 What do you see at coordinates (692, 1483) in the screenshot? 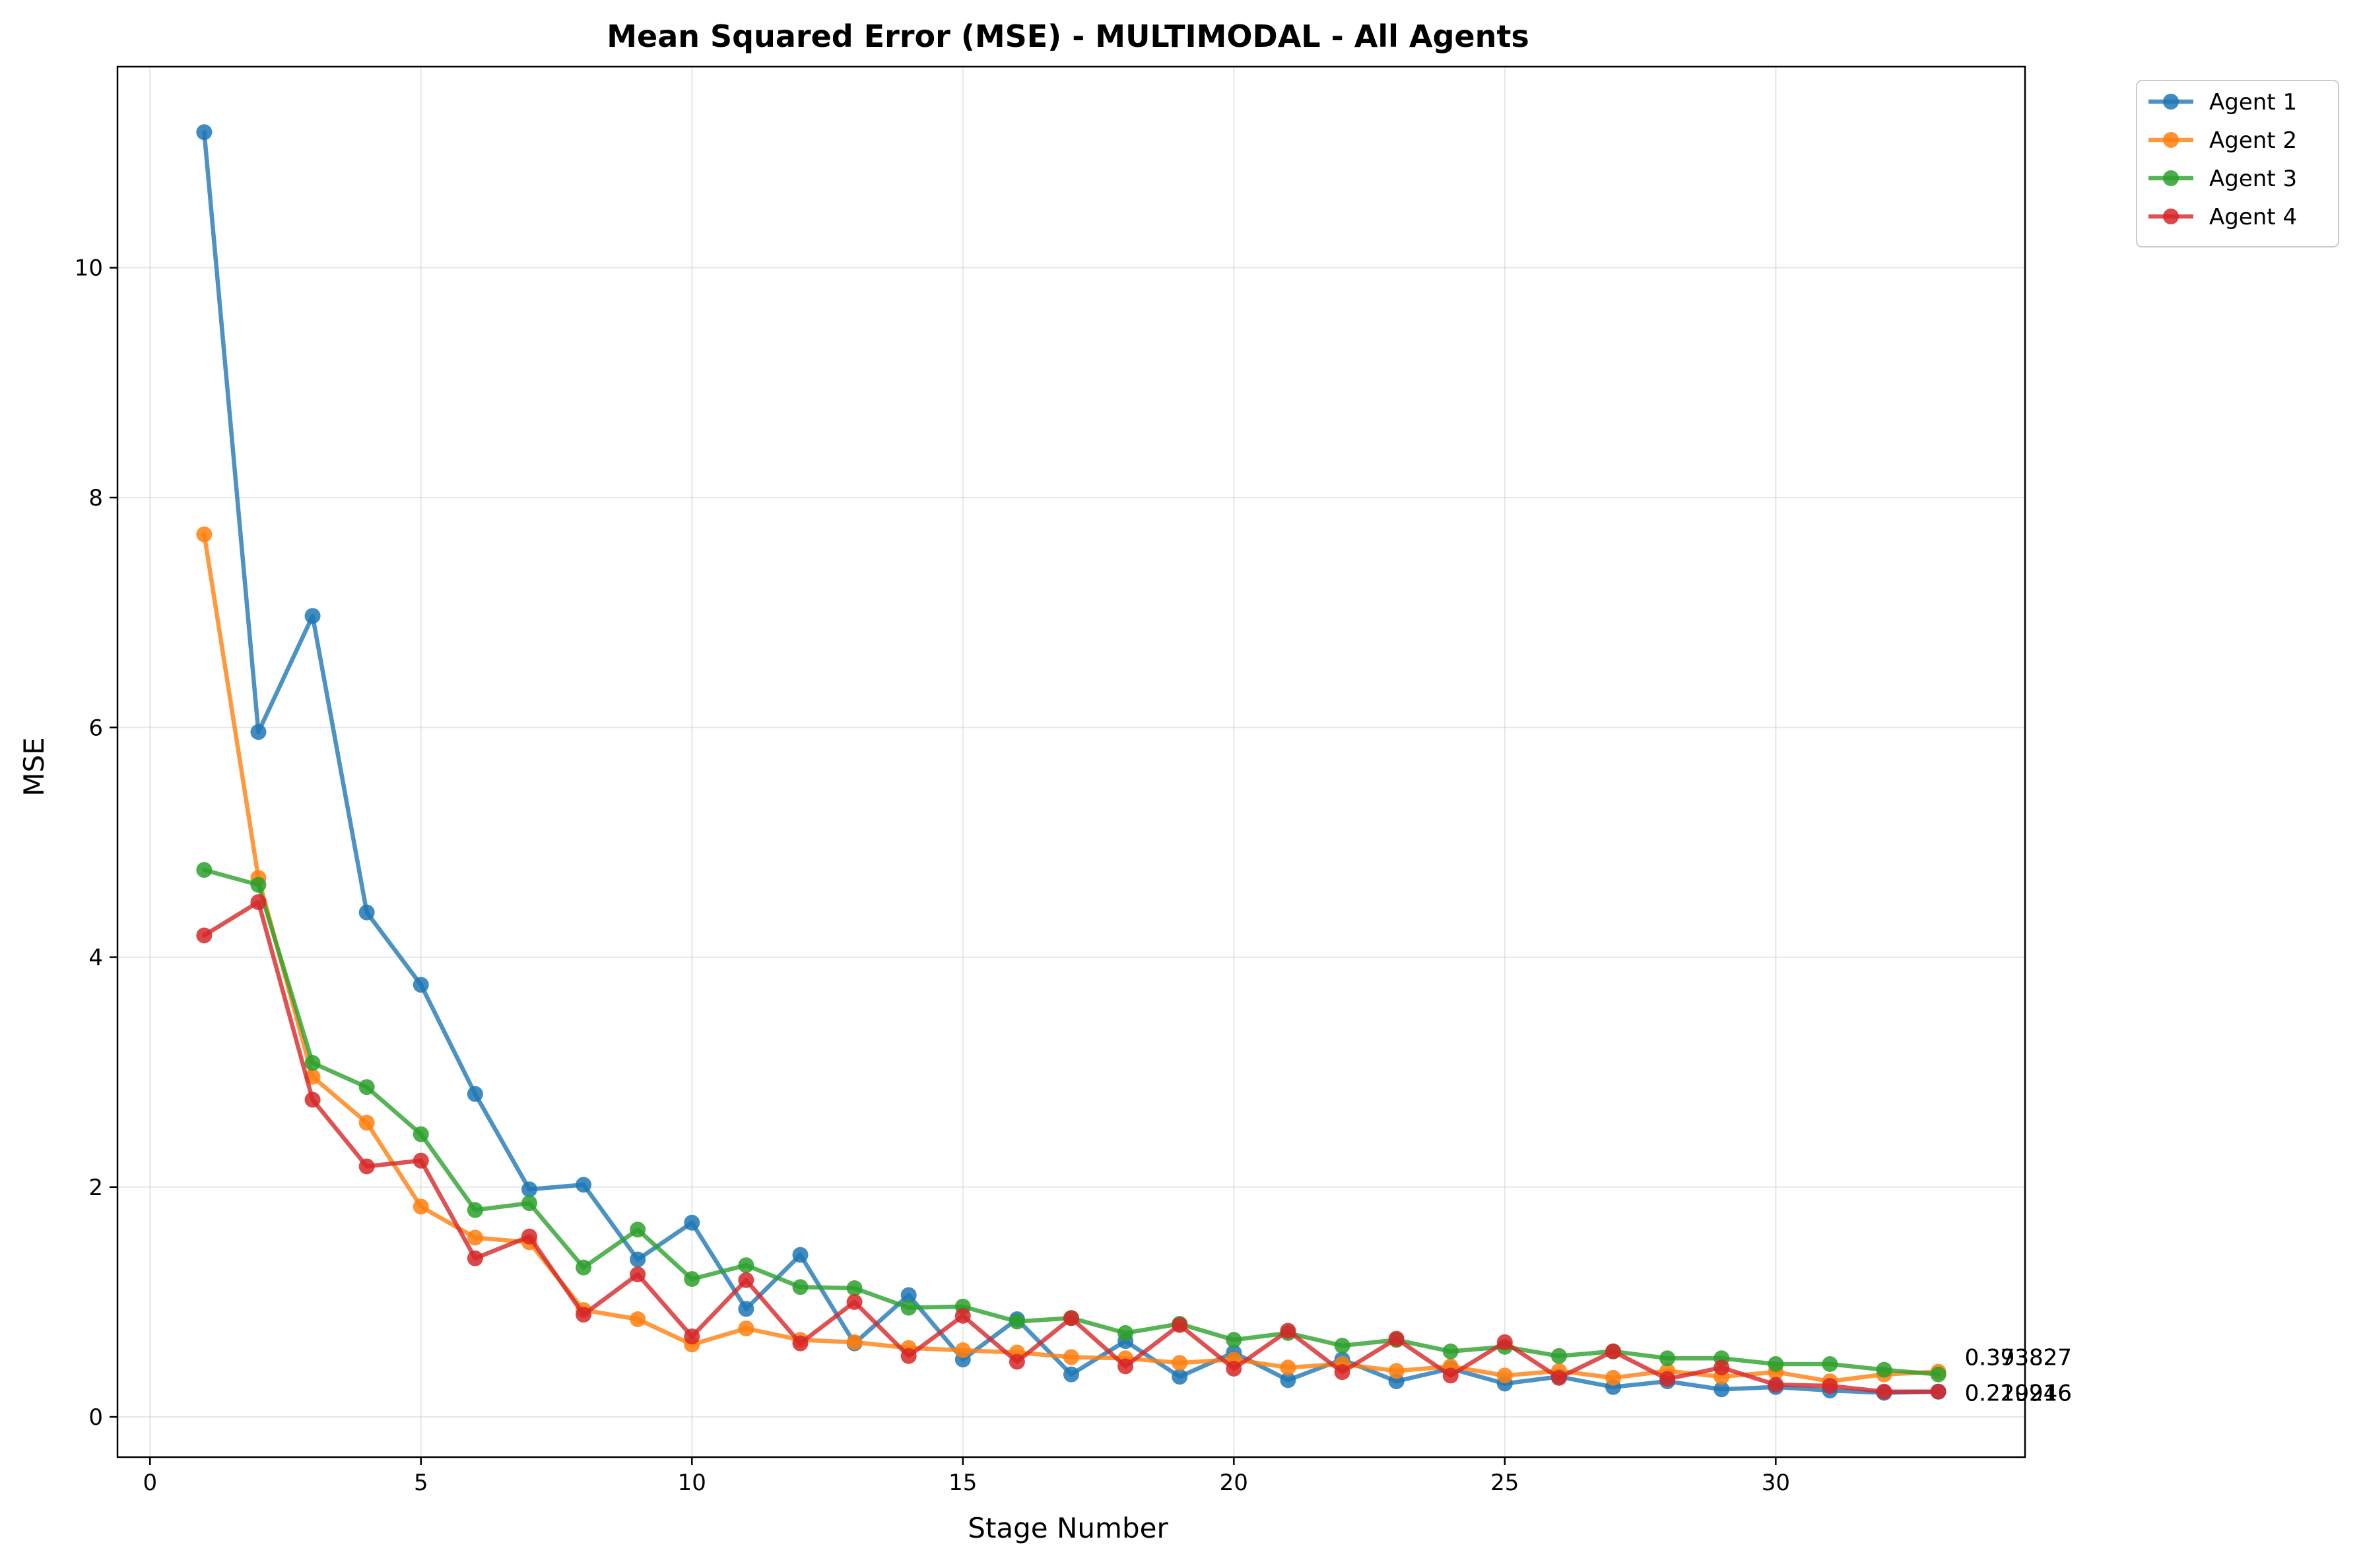
I see `x-tick-label: 10` at bounding box center [692, 1483].